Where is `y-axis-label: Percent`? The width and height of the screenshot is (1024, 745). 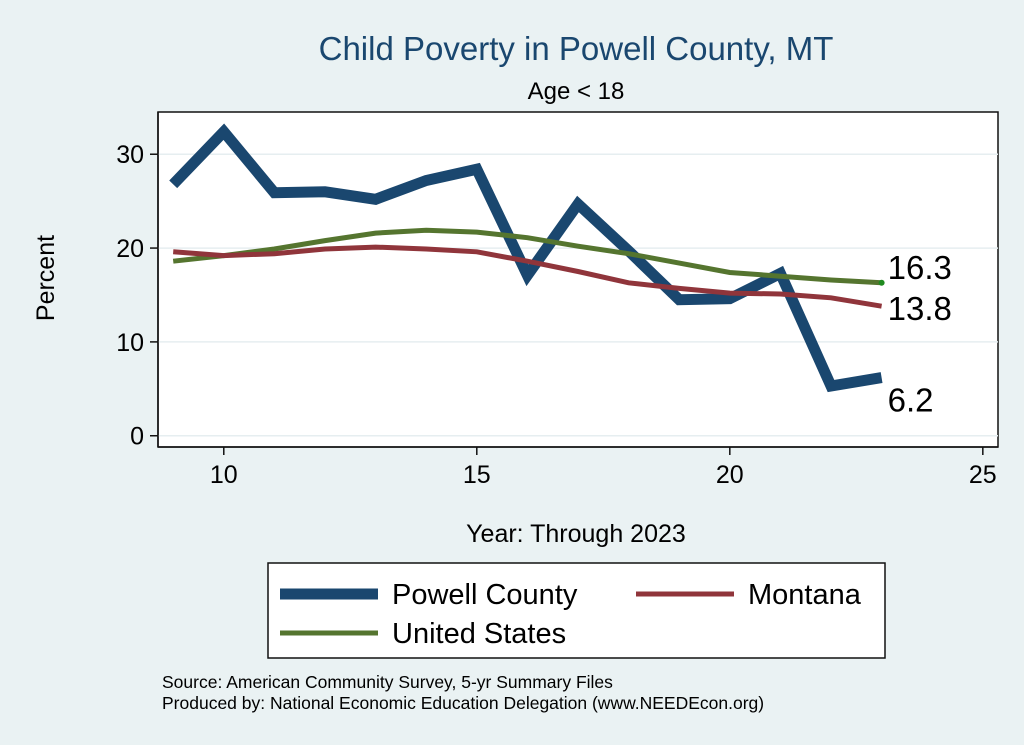
y-axis-label: Percent is located at coordinates (46, 278).